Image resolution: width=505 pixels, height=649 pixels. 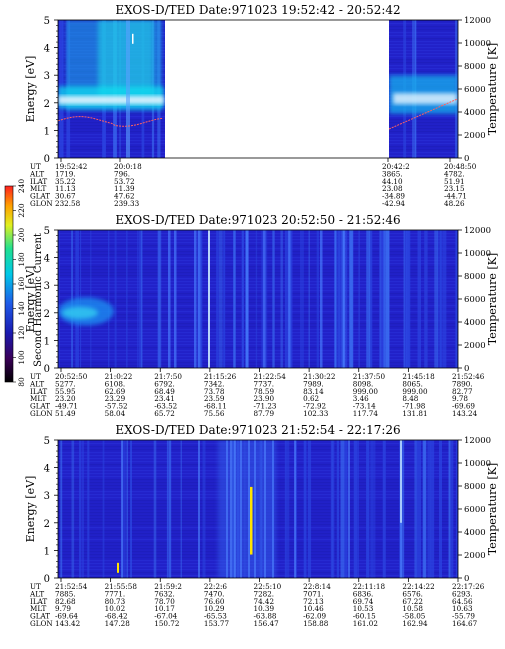 I want to click on ephemeris-row-label: UT, so click(x=35, y=166).